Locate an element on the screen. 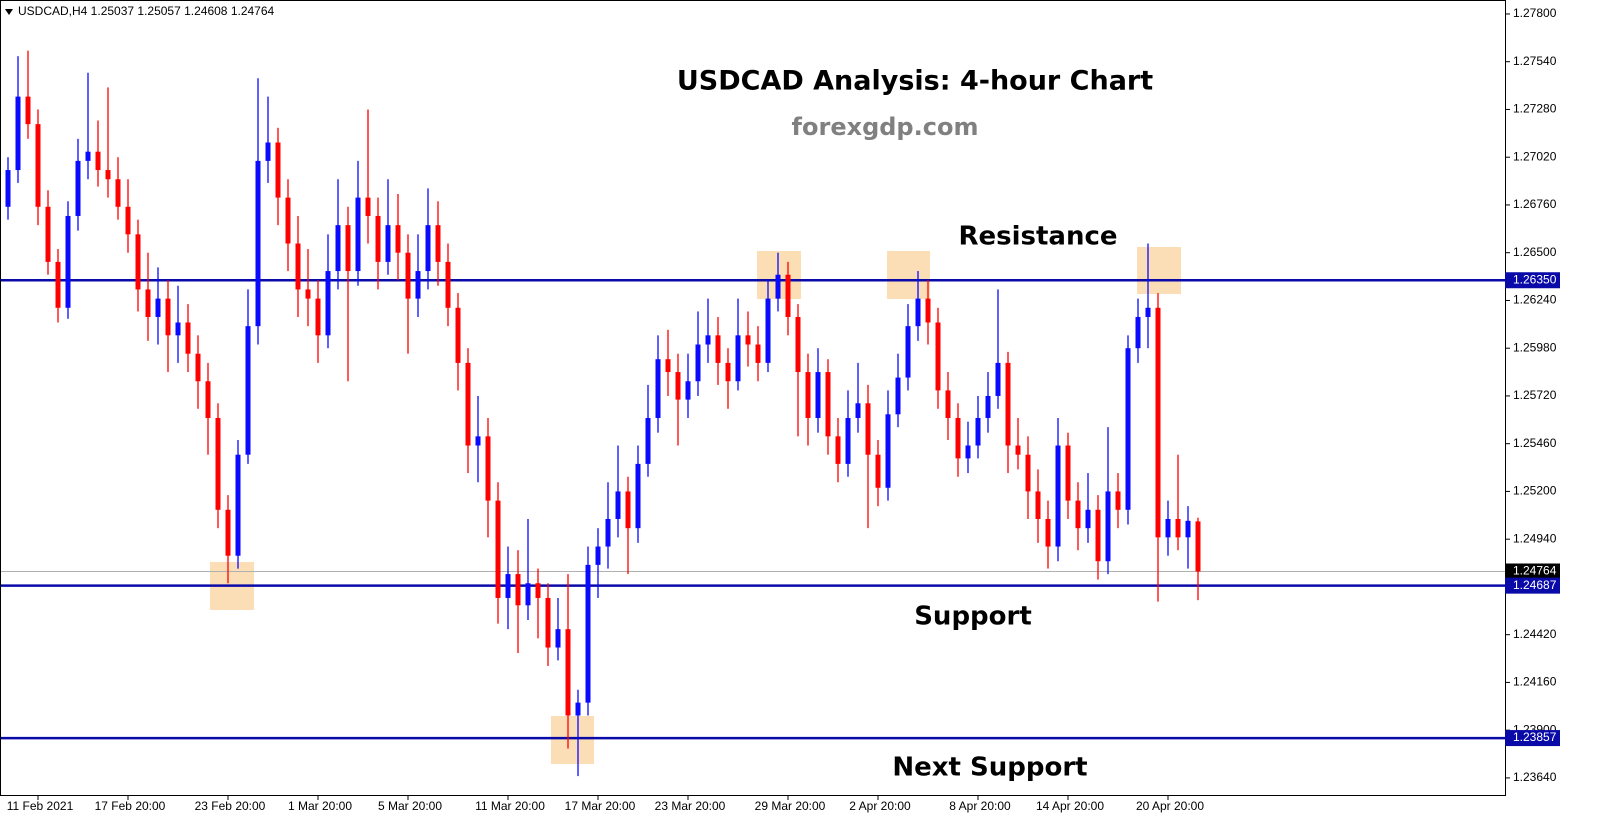 The width and height of the screenshot is (1603, 838). y-tick-label: 1.23640 is located at coordinates (1535, 777).